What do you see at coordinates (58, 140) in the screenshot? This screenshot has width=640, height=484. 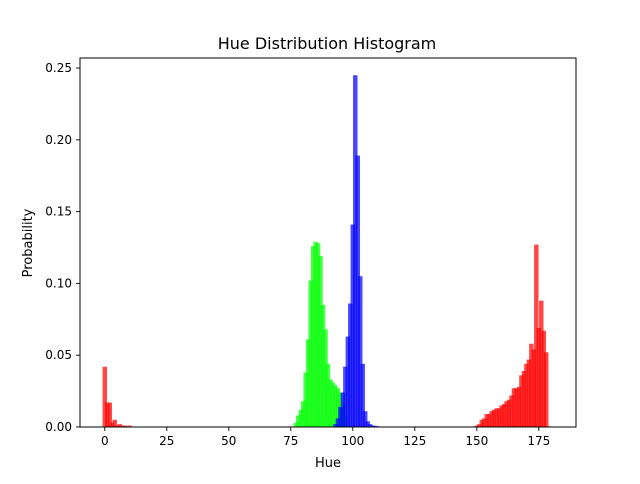 I see `y-tick-label: 0.20` at bounding box center [58, 140].